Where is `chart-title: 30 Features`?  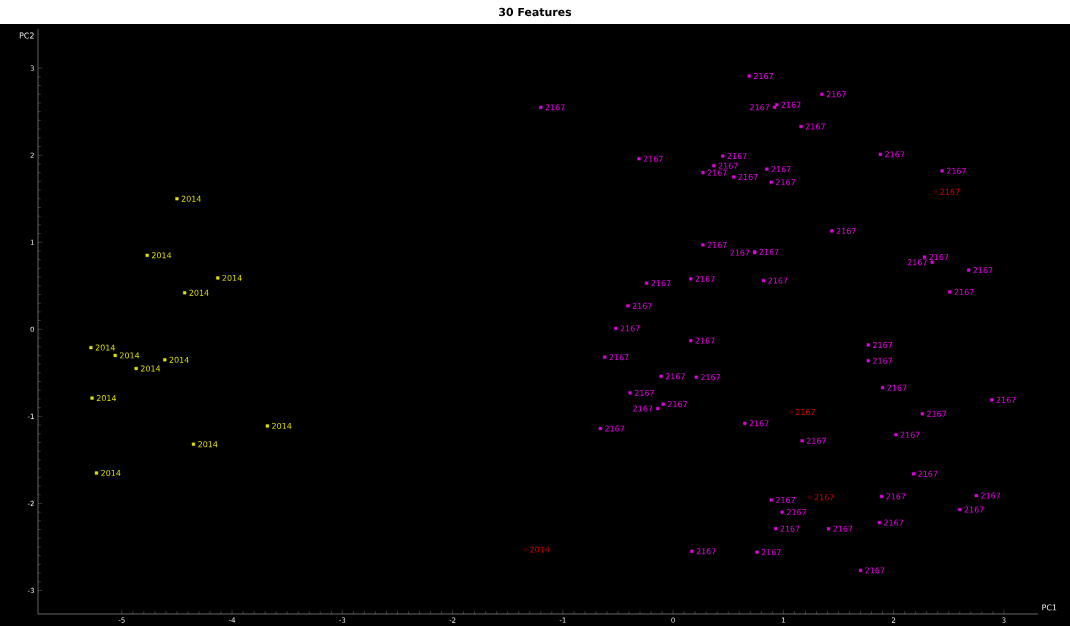 chart-title: 30 Features is located at coordinates (535, 12).